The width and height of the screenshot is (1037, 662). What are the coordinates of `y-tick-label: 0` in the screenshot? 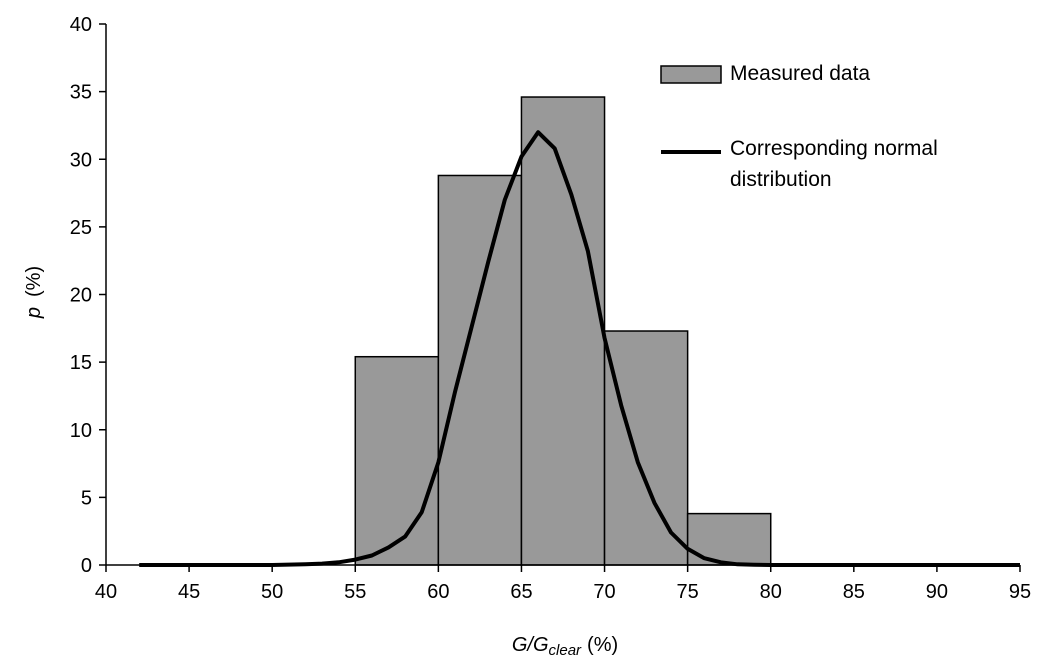 It's located at (86, 566).